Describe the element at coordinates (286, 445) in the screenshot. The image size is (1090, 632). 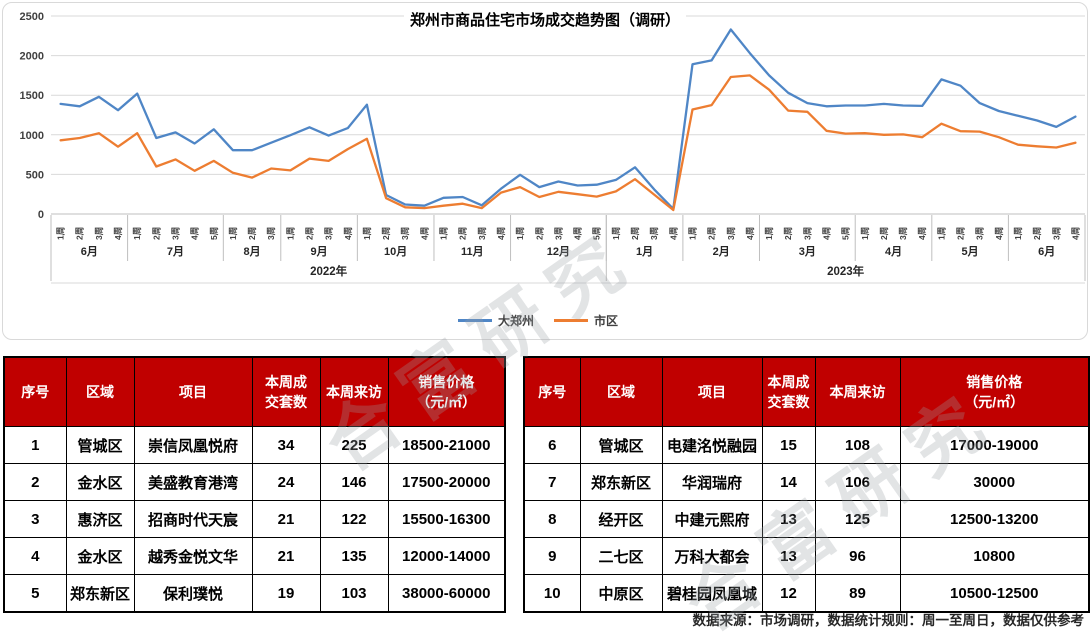
I see `table-cell: 34` at that location.